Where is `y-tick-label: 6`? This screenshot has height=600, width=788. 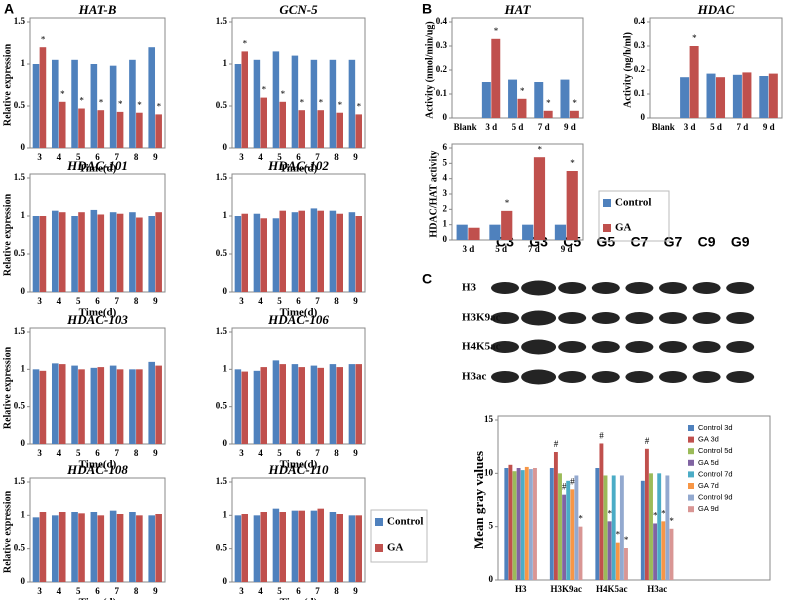
y-tick-label: 6 is located at coordinates (445, 147).